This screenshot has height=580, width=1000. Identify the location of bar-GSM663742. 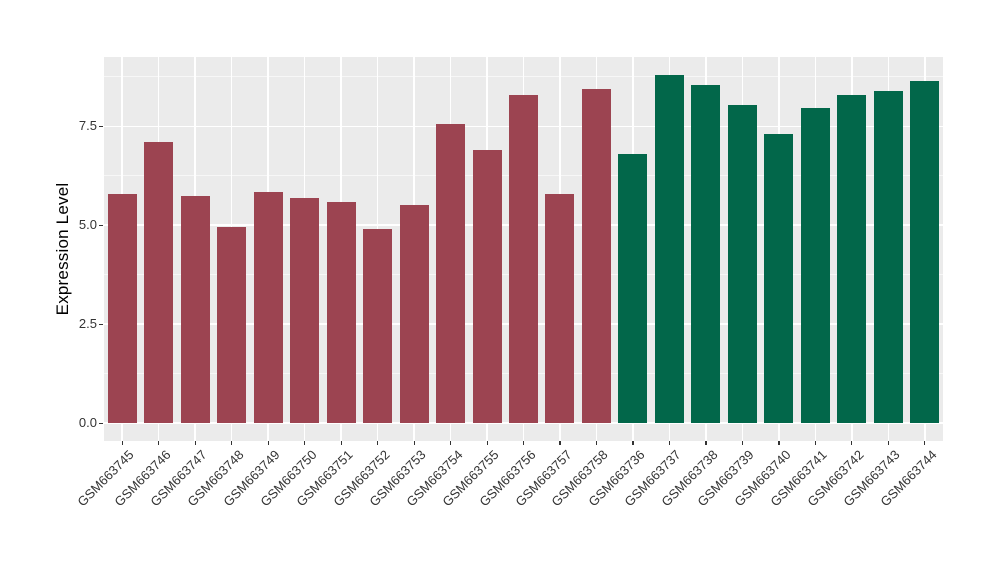
(852, 259).